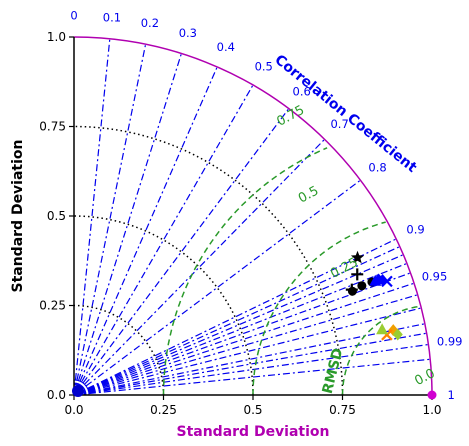 The width and height of the screenshot is (469, 446). Describe the element at coordinates (188, 33) in the screenshot. I see `correlation-tick-label: 0.3` at that location.